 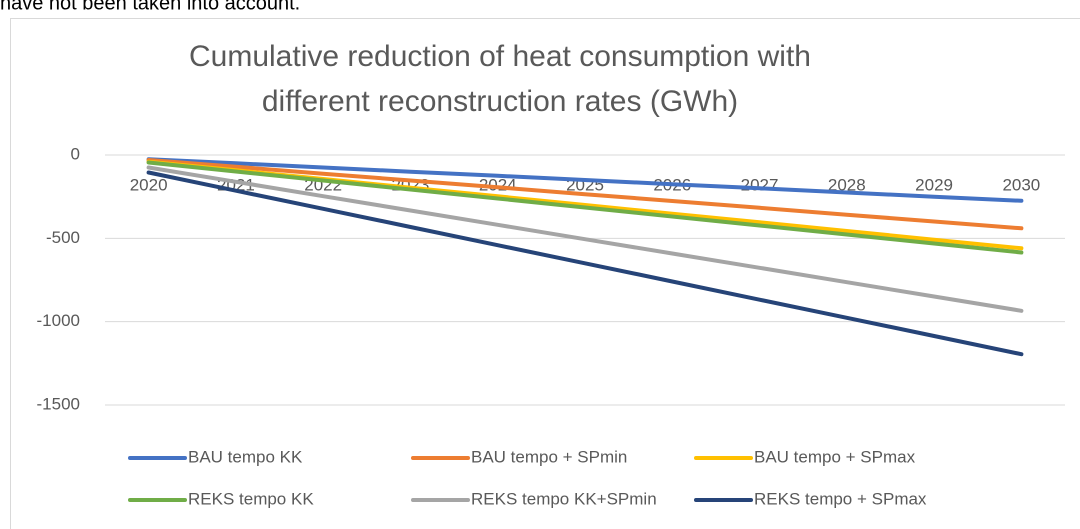 I want to click on y-tick-label: -1000, so click(x=58, y=320).